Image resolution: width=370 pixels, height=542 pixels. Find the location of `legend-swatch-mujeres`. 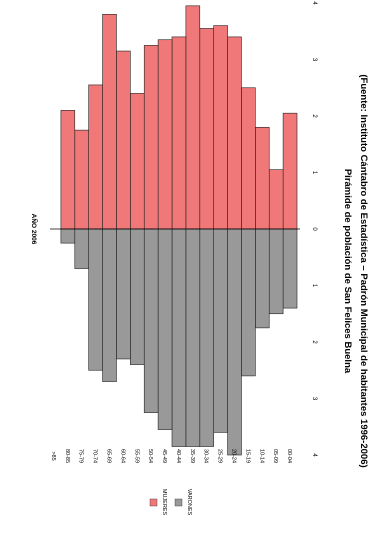

legend-swatch-mujeres is located at coordinates (153, 502).